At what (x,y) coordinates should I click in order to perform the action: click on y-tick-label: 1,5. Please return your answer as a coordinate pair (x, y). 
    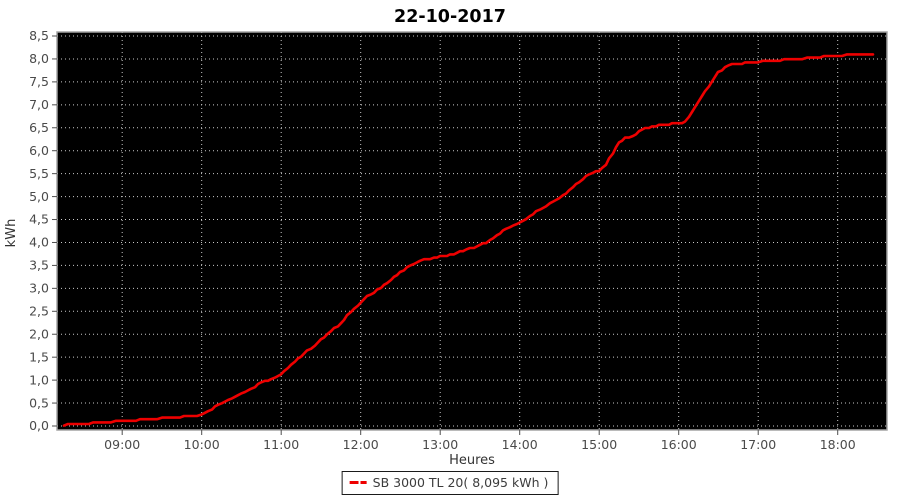
    Looking at the image, I should click on (39, 356).